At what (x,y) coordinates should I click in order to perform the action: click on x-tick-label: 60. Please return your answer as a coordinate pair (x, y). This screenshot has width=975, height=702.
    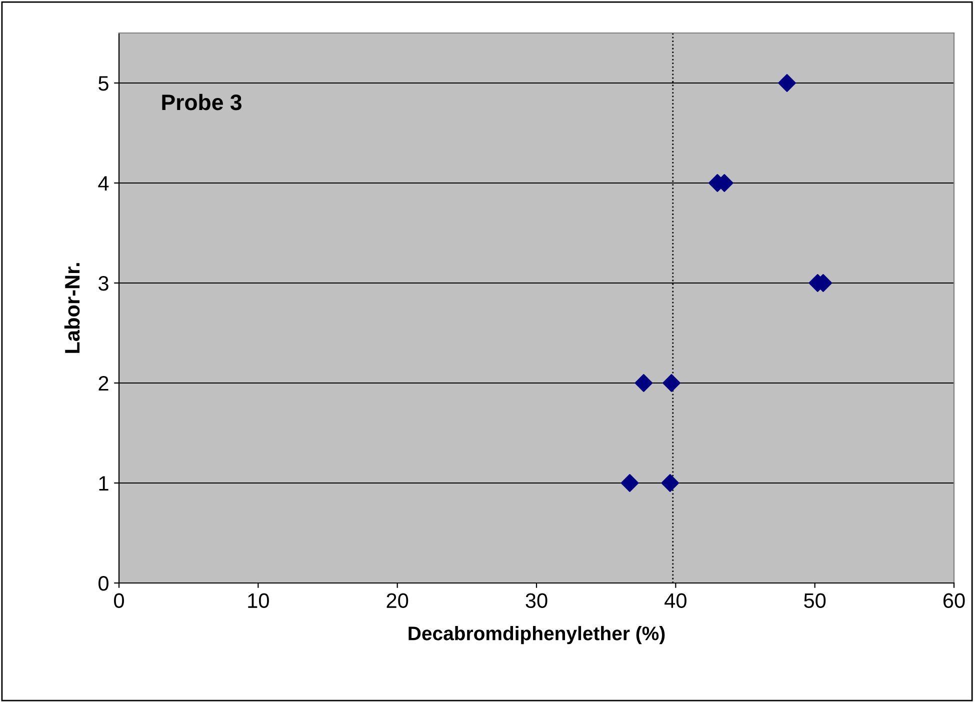
    Looking at the image, I should click on (954, 600).